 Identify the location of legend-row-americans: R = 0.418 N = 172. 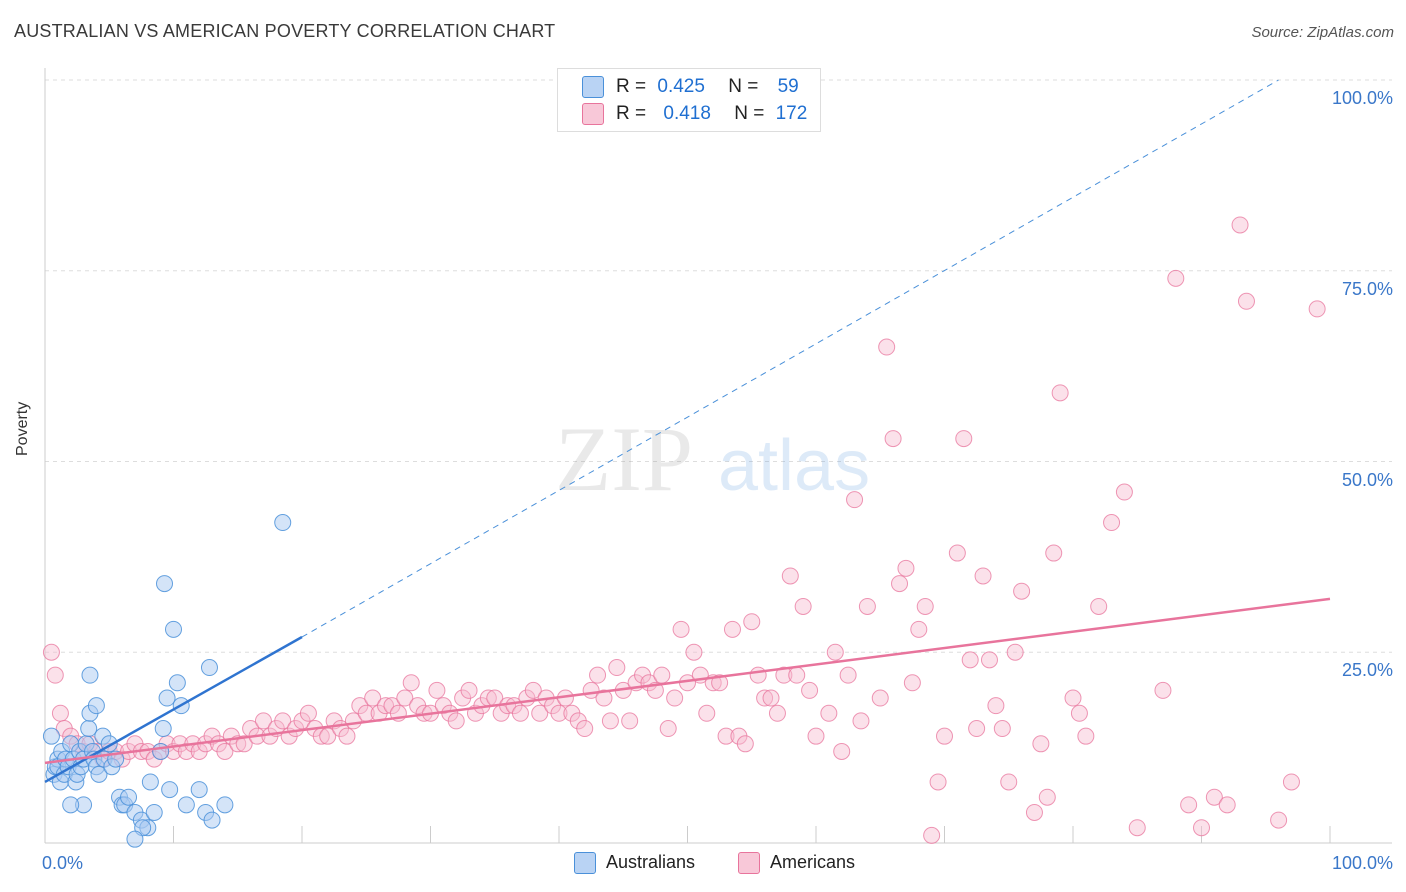
(694, 114).